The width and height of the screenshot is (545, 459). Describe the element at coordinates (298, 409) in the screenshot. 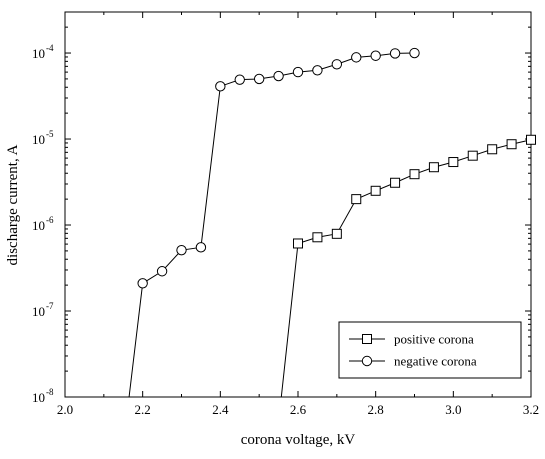

I see `x-tick-label: 2.6` at that location.